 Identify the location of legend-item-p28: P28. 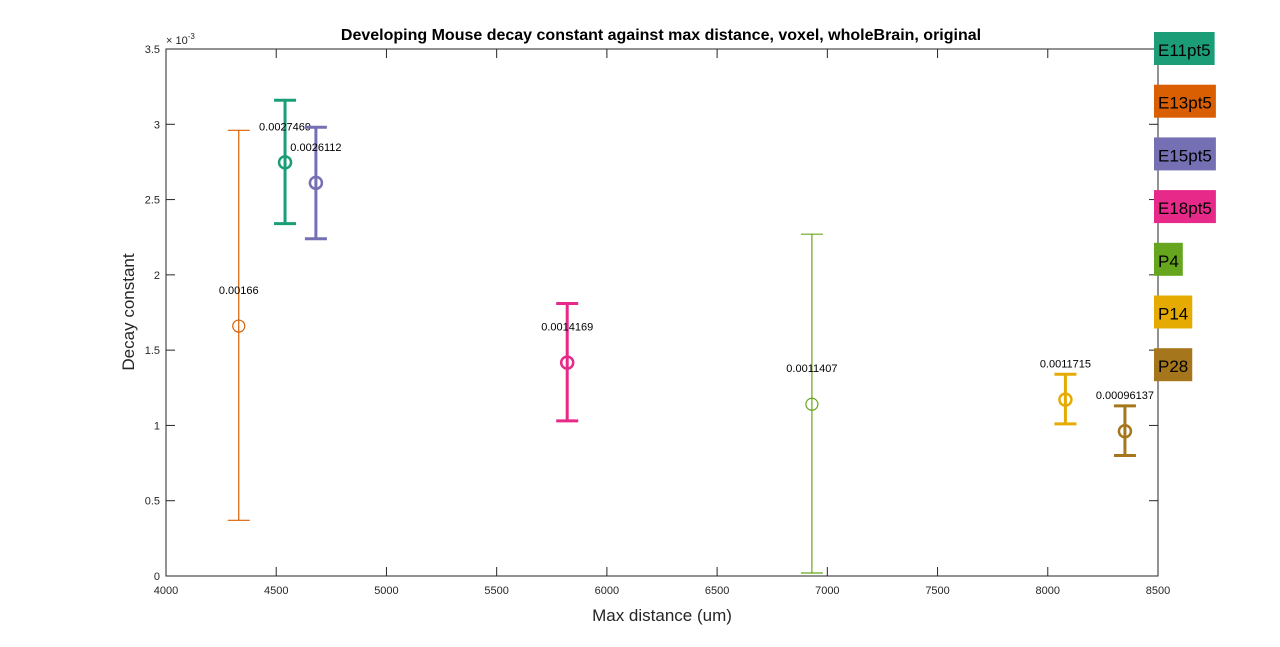
(1173, 365).